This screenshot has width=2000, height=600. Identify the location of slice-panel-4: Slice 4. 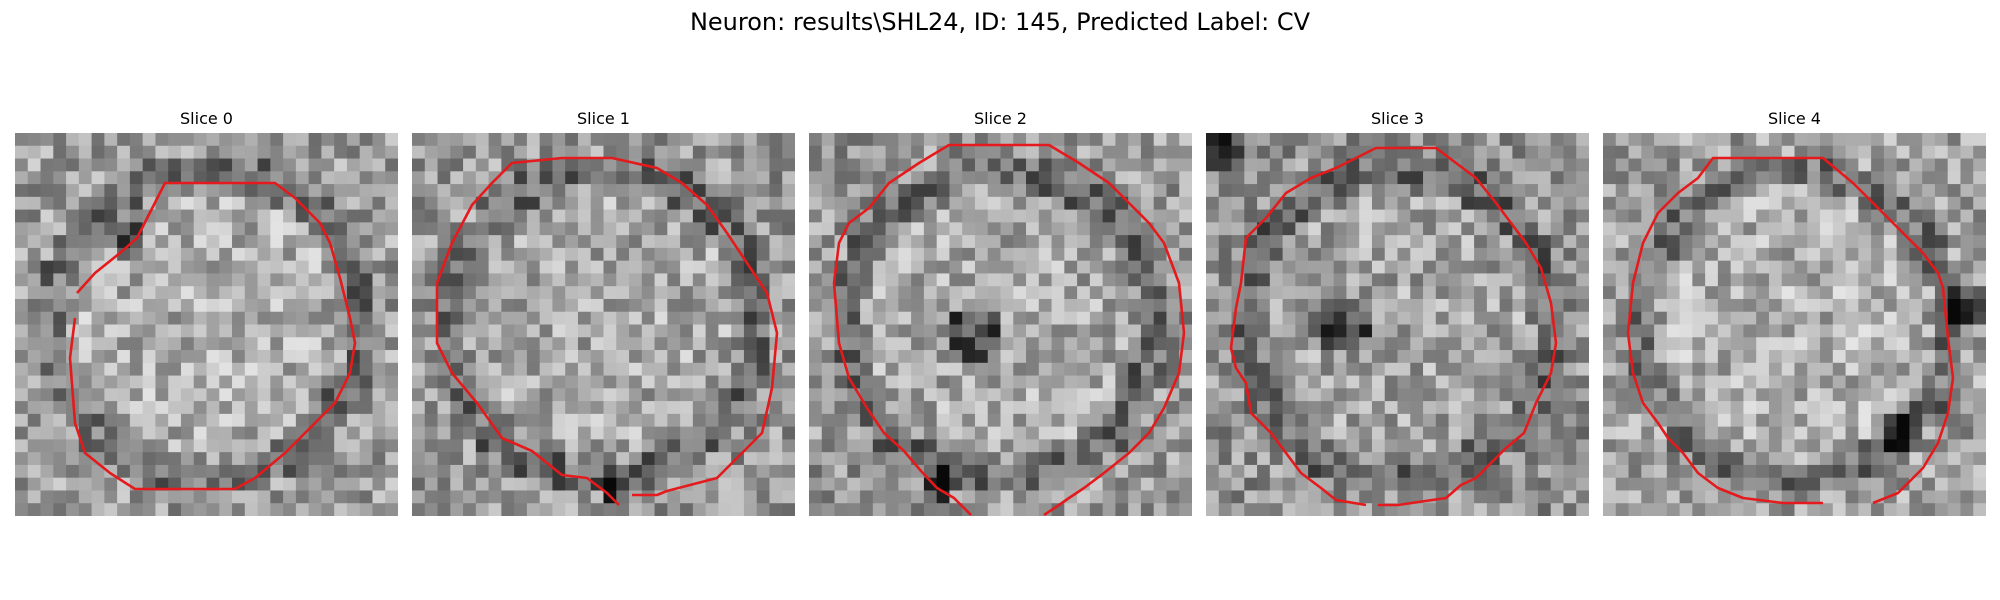
(1794, 312).